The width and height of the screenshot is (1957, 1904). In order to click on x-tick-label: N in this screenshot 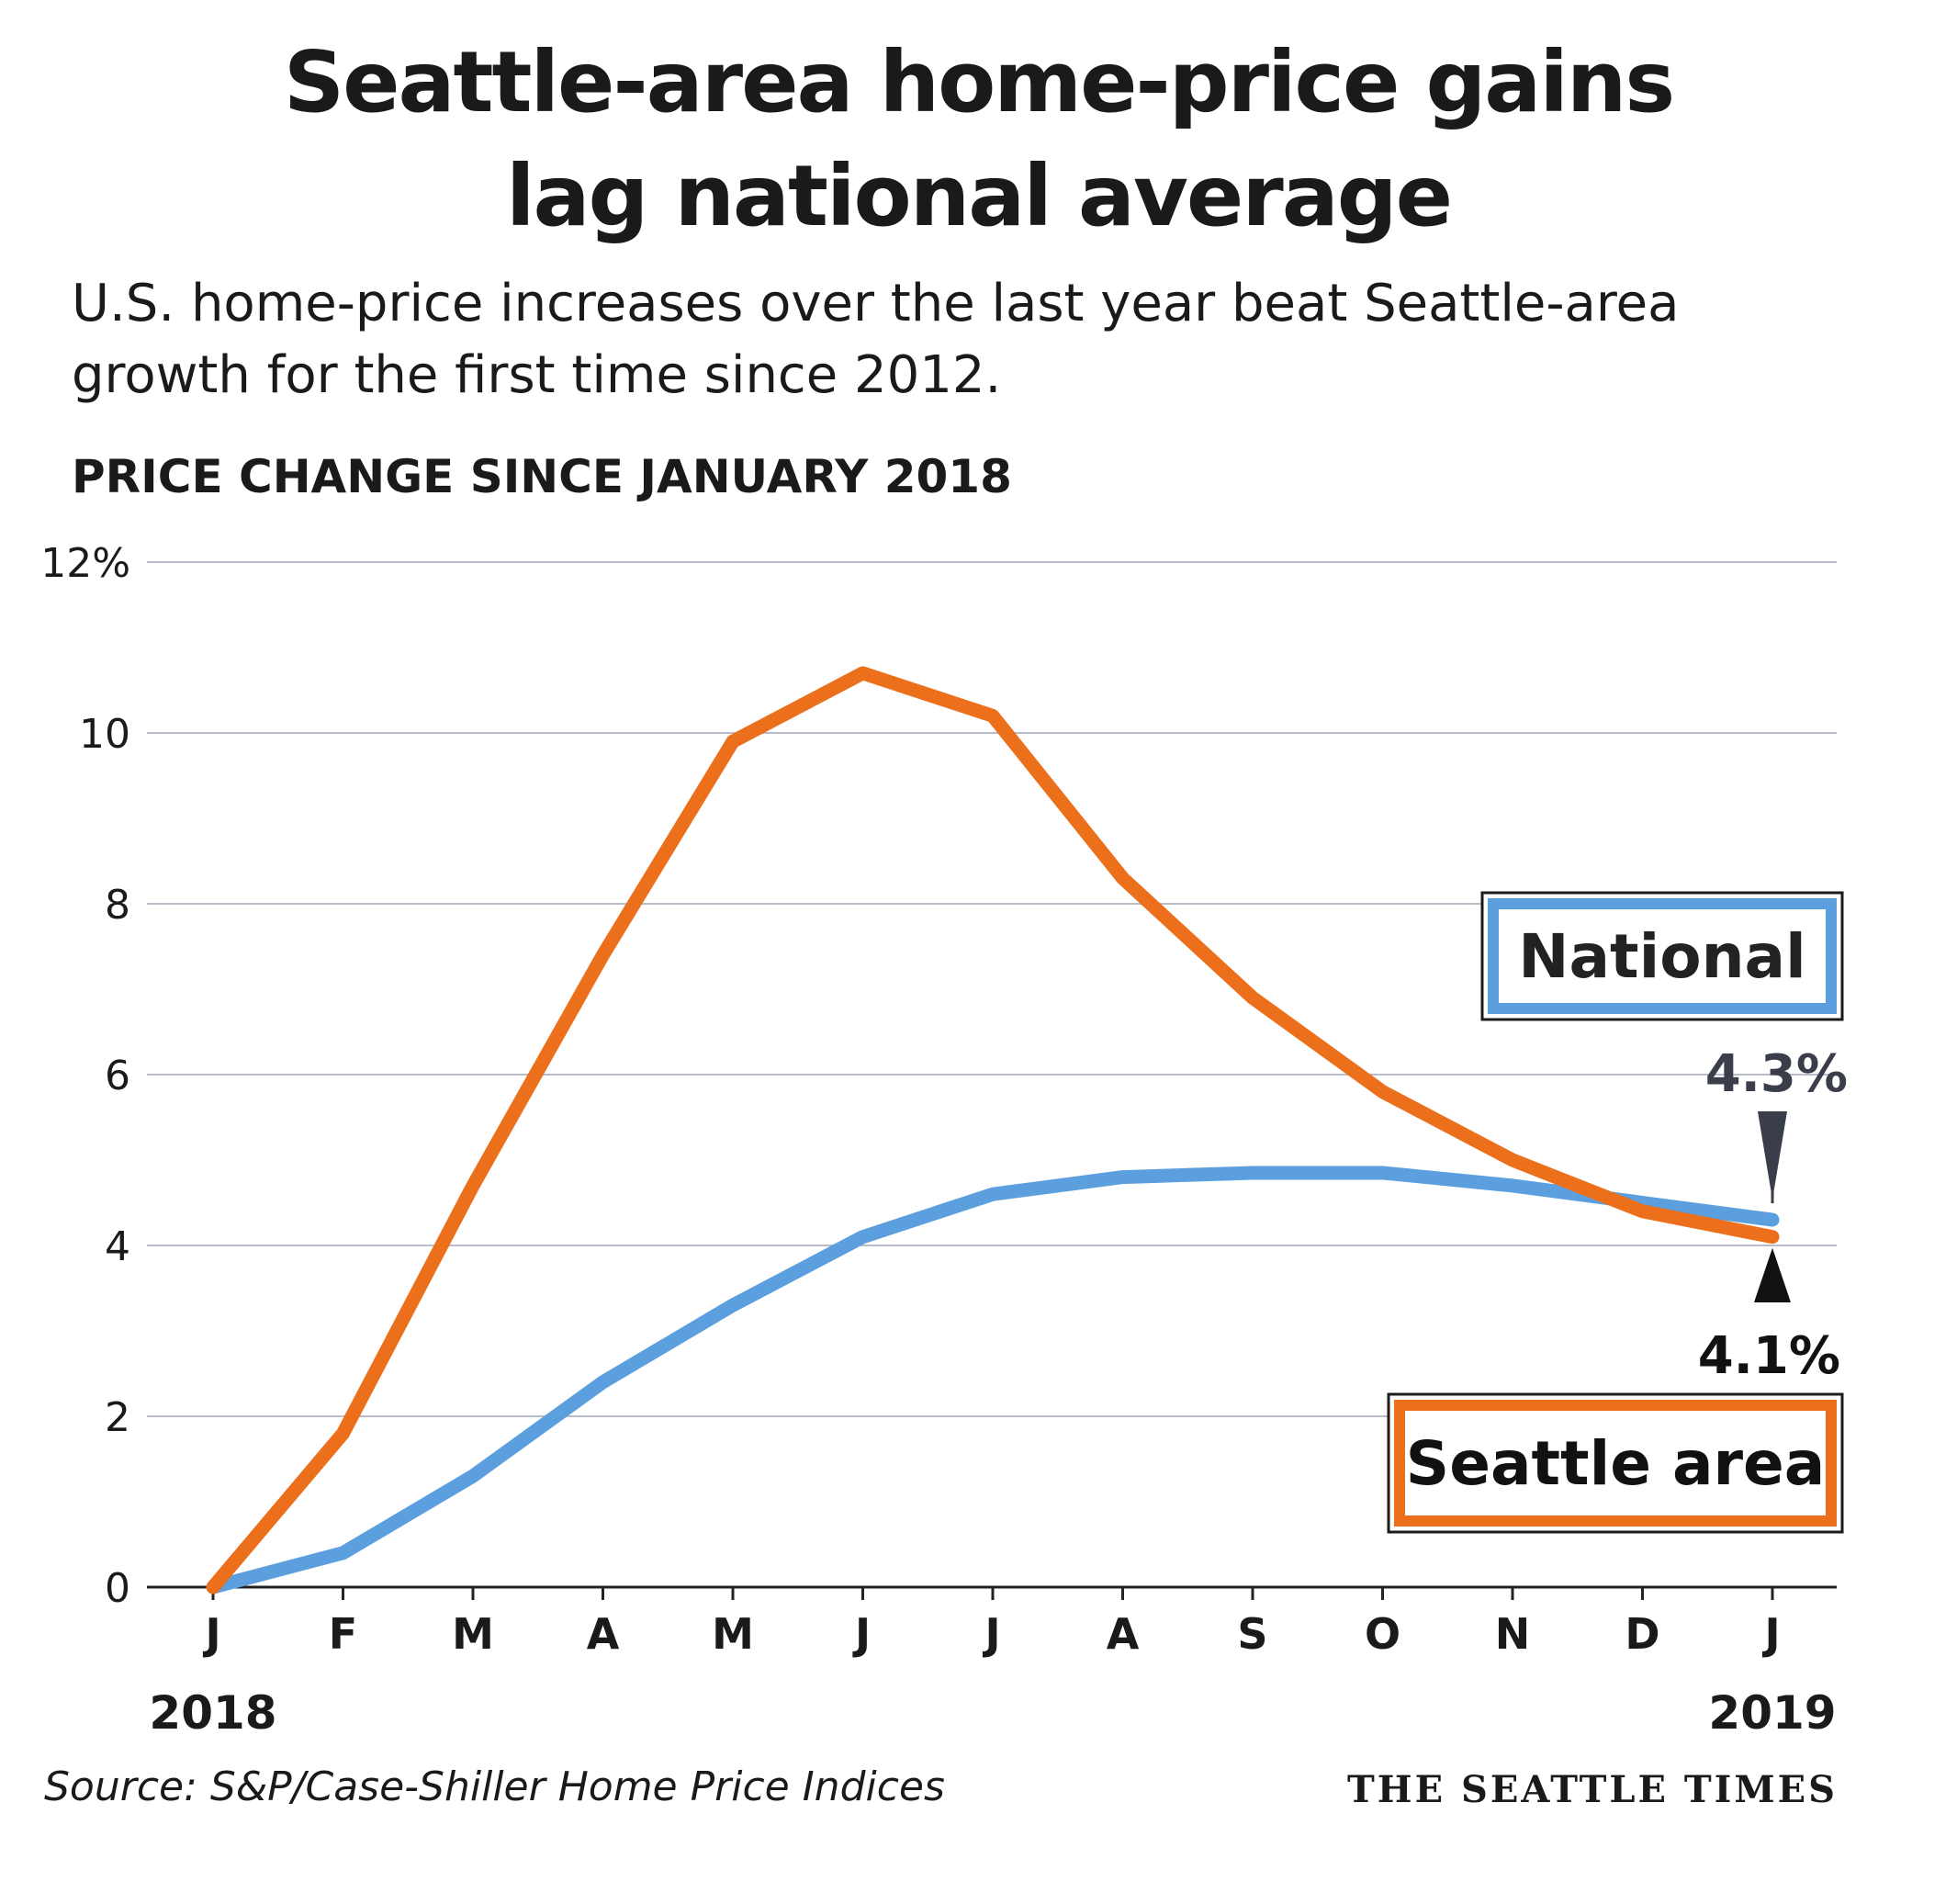, I will do `click(1513, 1634)`.